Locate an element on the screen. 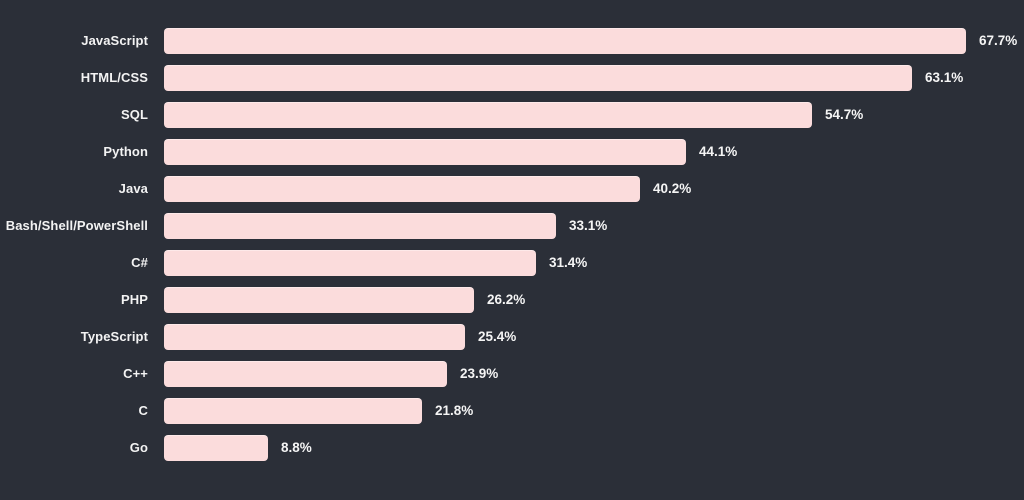 Image resolution: width=1024 pixels, height=500 pixels. category-label: Java is located at coordinates (133, 188).